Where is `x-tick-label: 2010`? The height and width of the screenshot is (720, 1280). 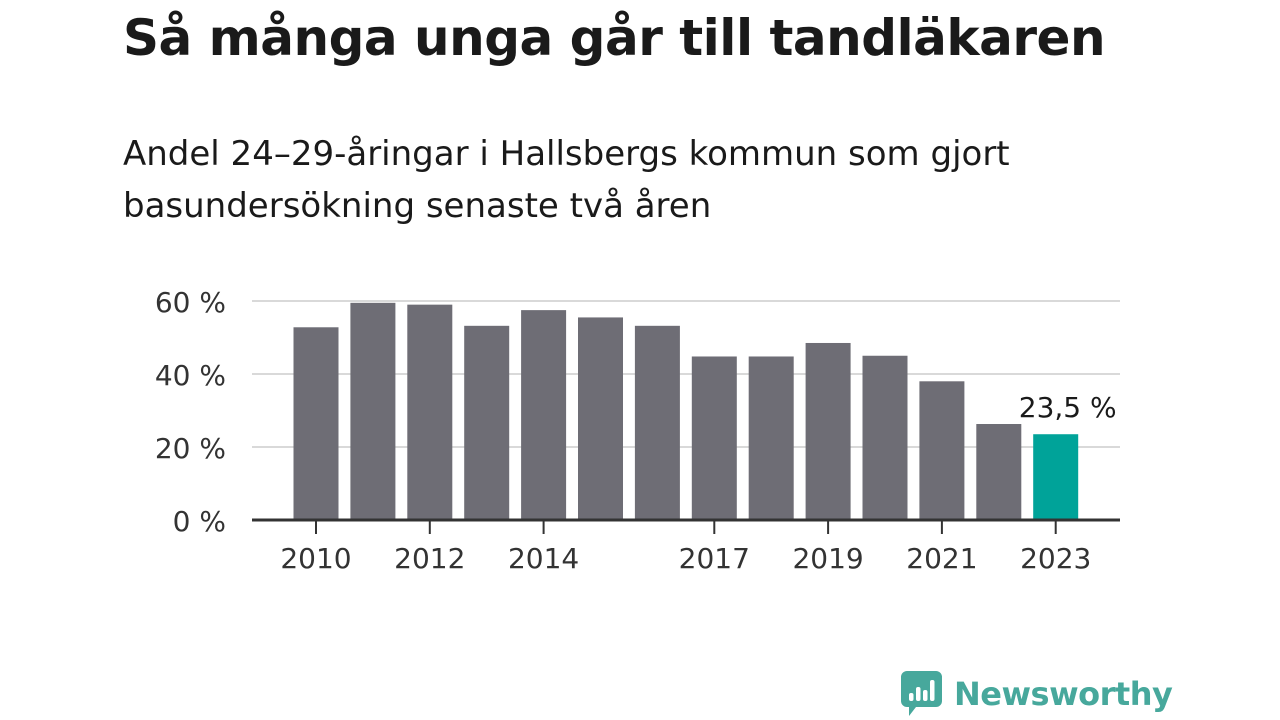 x-tick-label: 2010 is located at coordinates (315, 558).